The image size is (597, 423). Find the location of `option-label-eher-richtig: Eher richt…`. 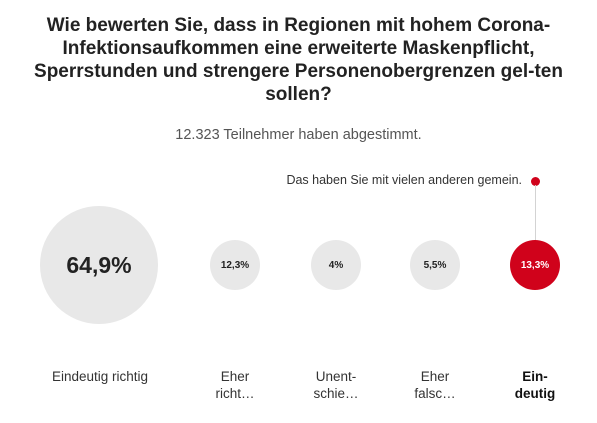

option-label-eher-richtig: Eher richt… is located at coordinates (235, 385).